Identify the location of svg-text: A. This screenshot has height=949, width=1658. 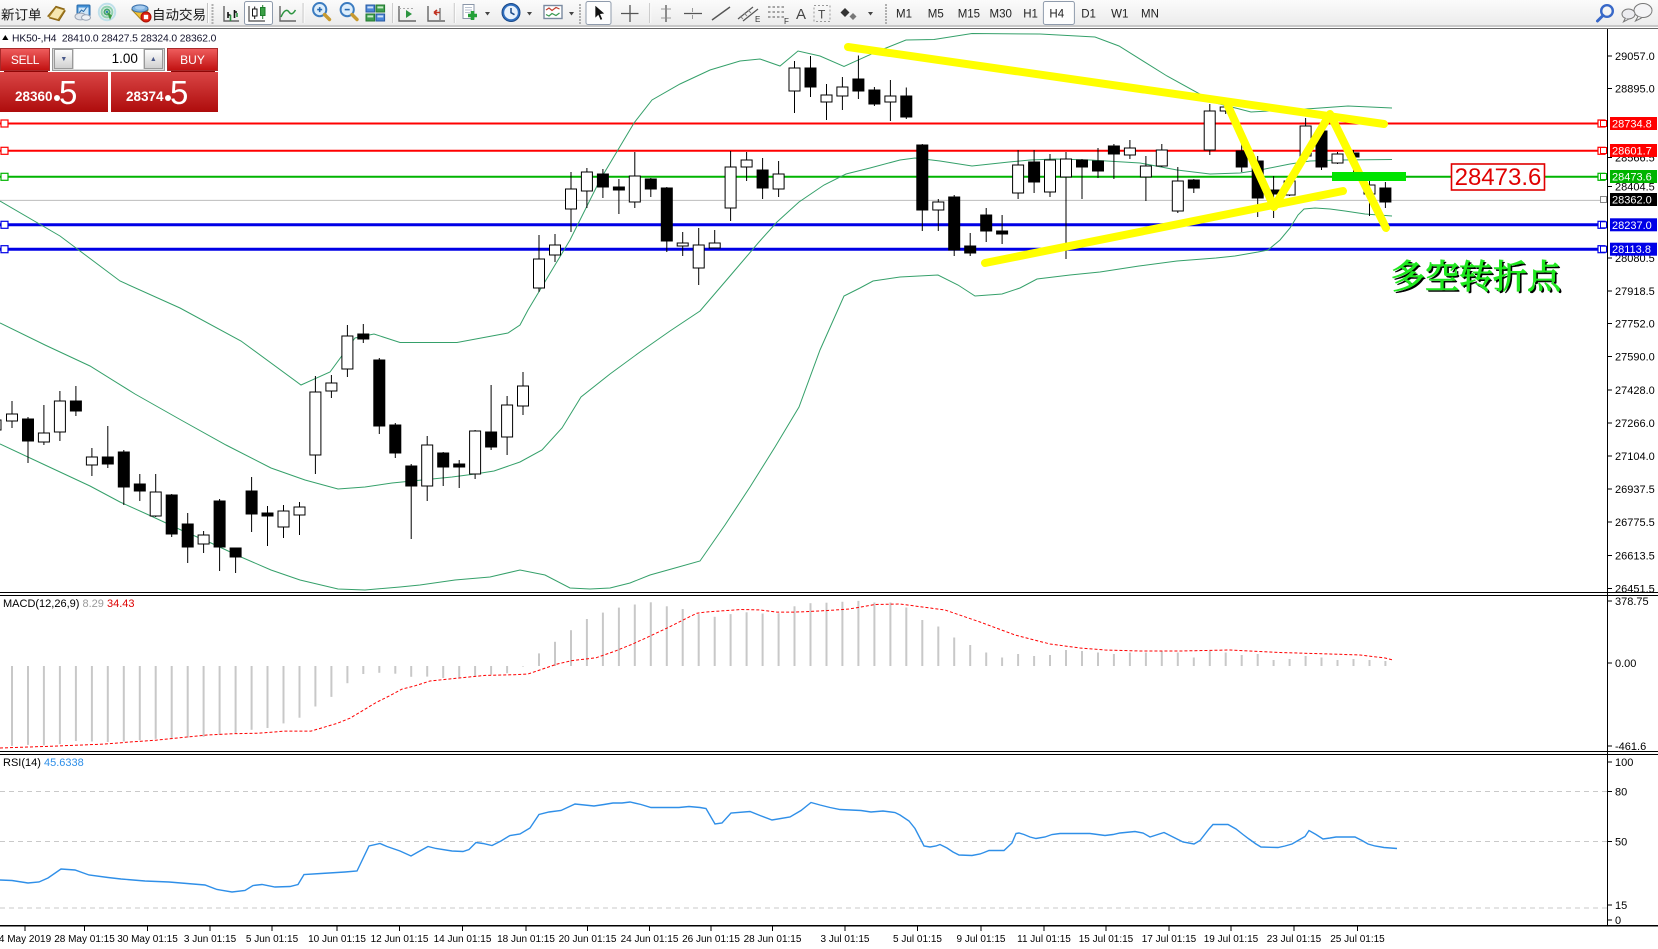
(801, 14).